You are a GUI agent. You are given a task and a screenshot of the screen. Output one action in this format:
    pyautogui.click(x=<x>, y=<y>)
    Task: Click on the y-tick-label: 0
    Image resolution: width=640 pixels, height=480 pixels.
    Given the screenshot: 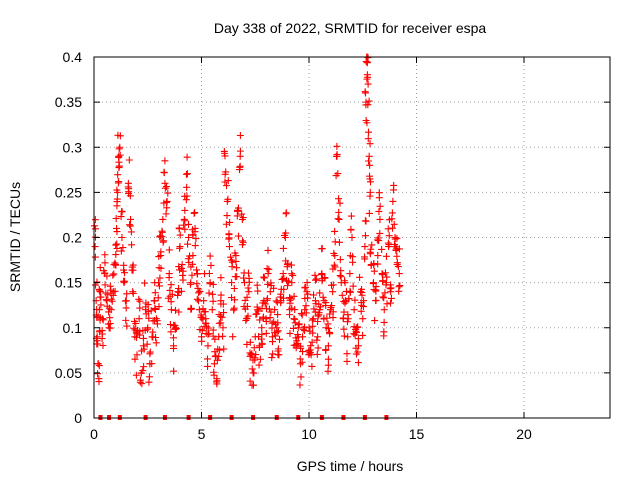 What is the action you would take?
    pyautogui.click(x=78, y=418)
    